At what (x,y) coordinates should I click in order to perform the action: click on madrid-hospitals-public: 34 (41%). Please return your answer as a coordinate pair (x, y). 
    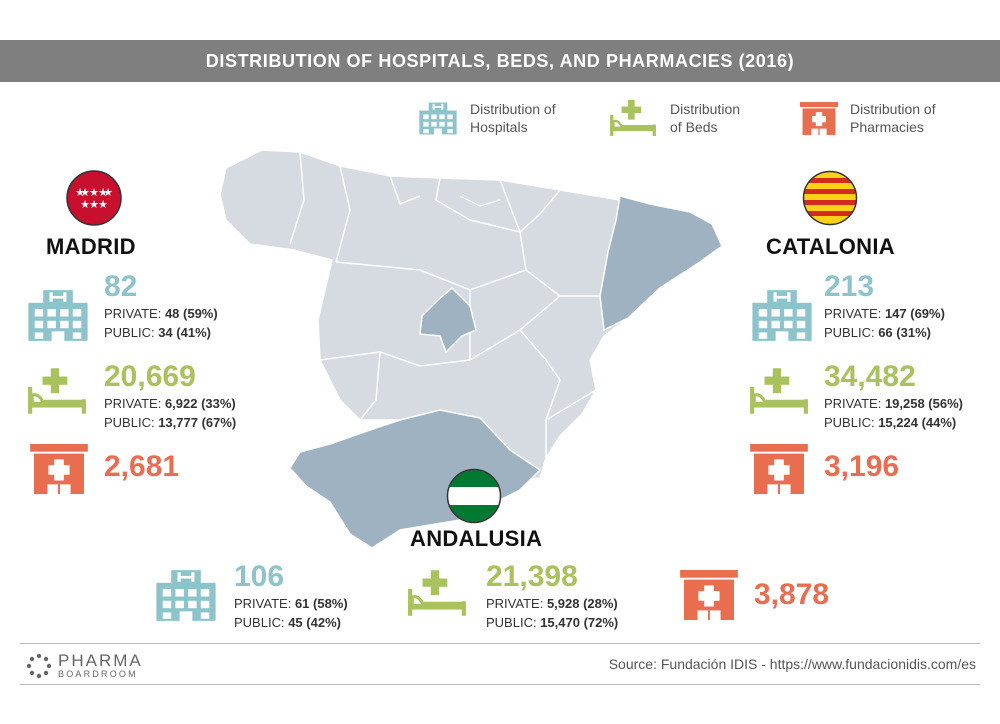
    Looking at the image, I should click on (184, 332).